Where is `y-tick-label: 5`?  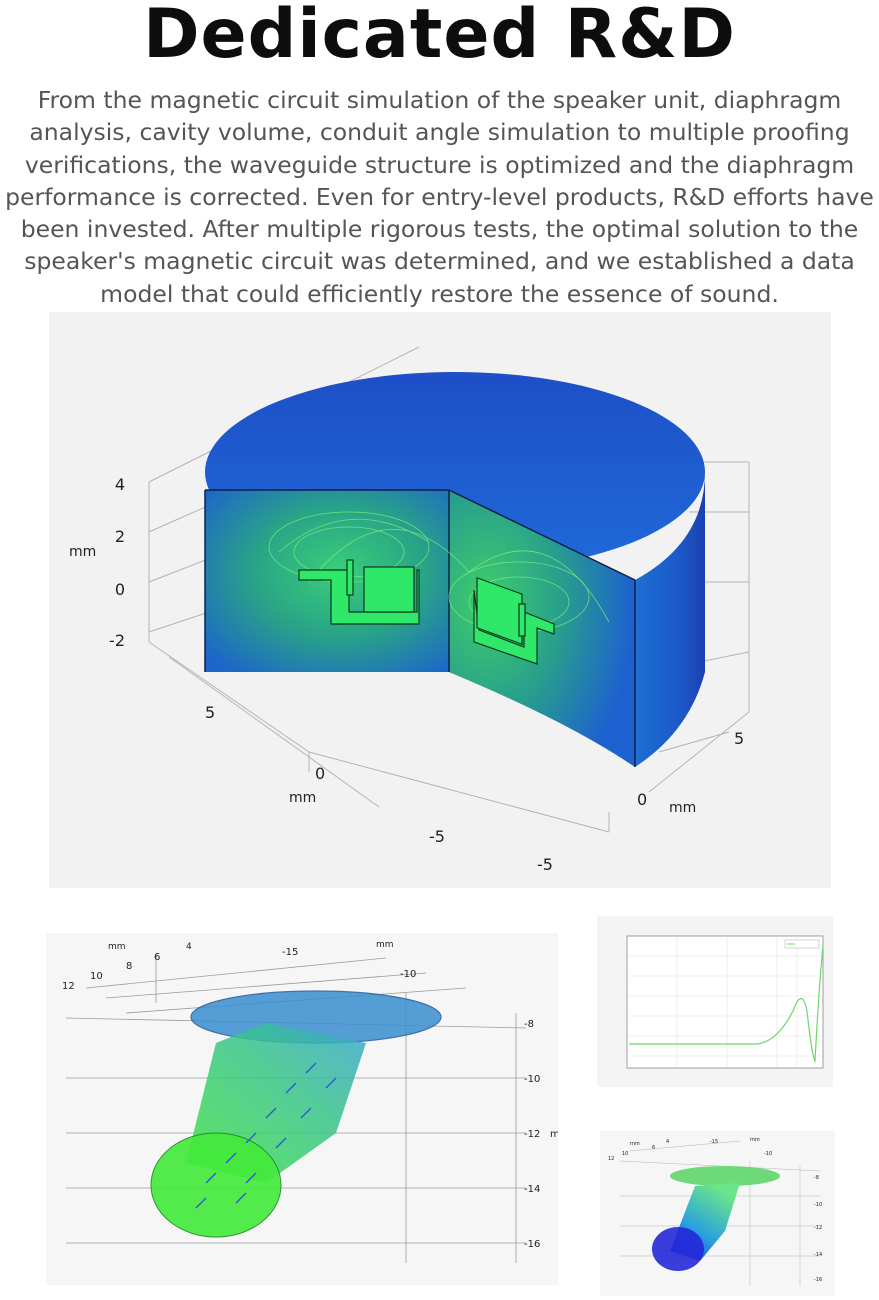 y-tick-label: 5 is located at coordinates (739, 738).